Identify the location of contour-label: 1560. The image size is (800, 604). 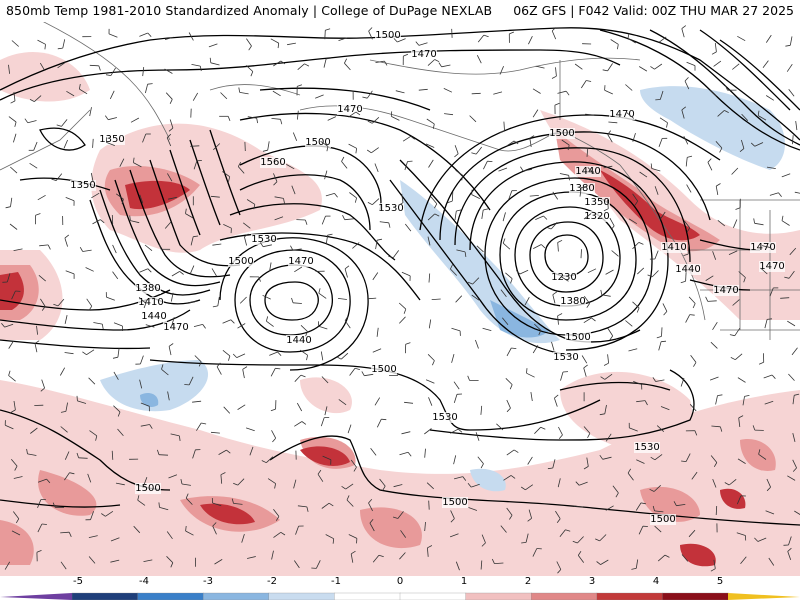
(272, 162).